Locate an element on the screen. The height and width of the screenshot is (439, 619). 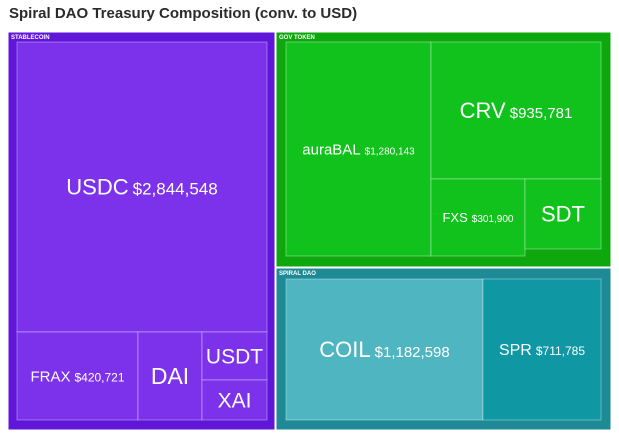
tile-value-spr: $711,785 is located at coordinates (560, 351).